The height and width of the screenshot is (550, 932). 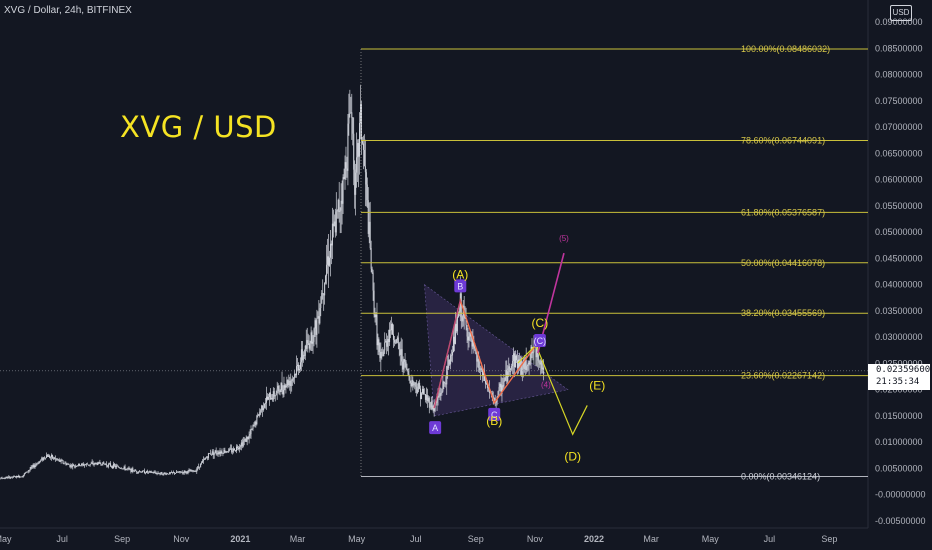 I want to click on symbol-header: XVG / Dollar, 24h, BITFINEX, so click(x=68, y=10).